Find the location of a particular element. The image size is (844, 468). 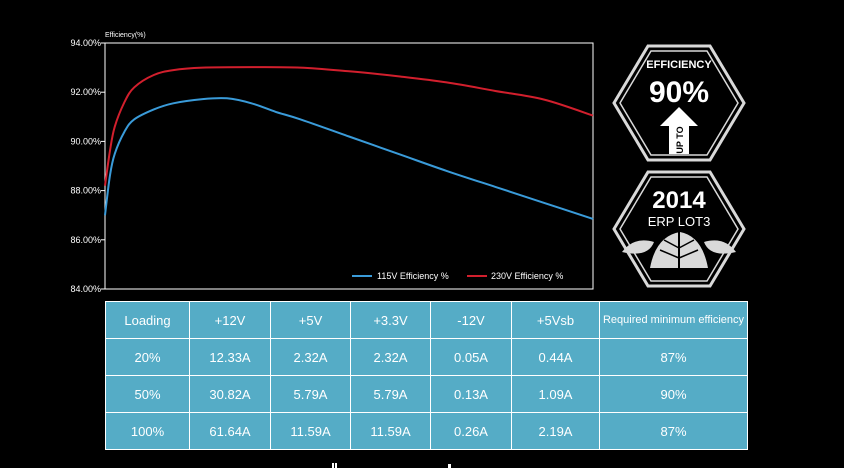

y-tick-label: 84.00% is located at coordinates (85, 289).